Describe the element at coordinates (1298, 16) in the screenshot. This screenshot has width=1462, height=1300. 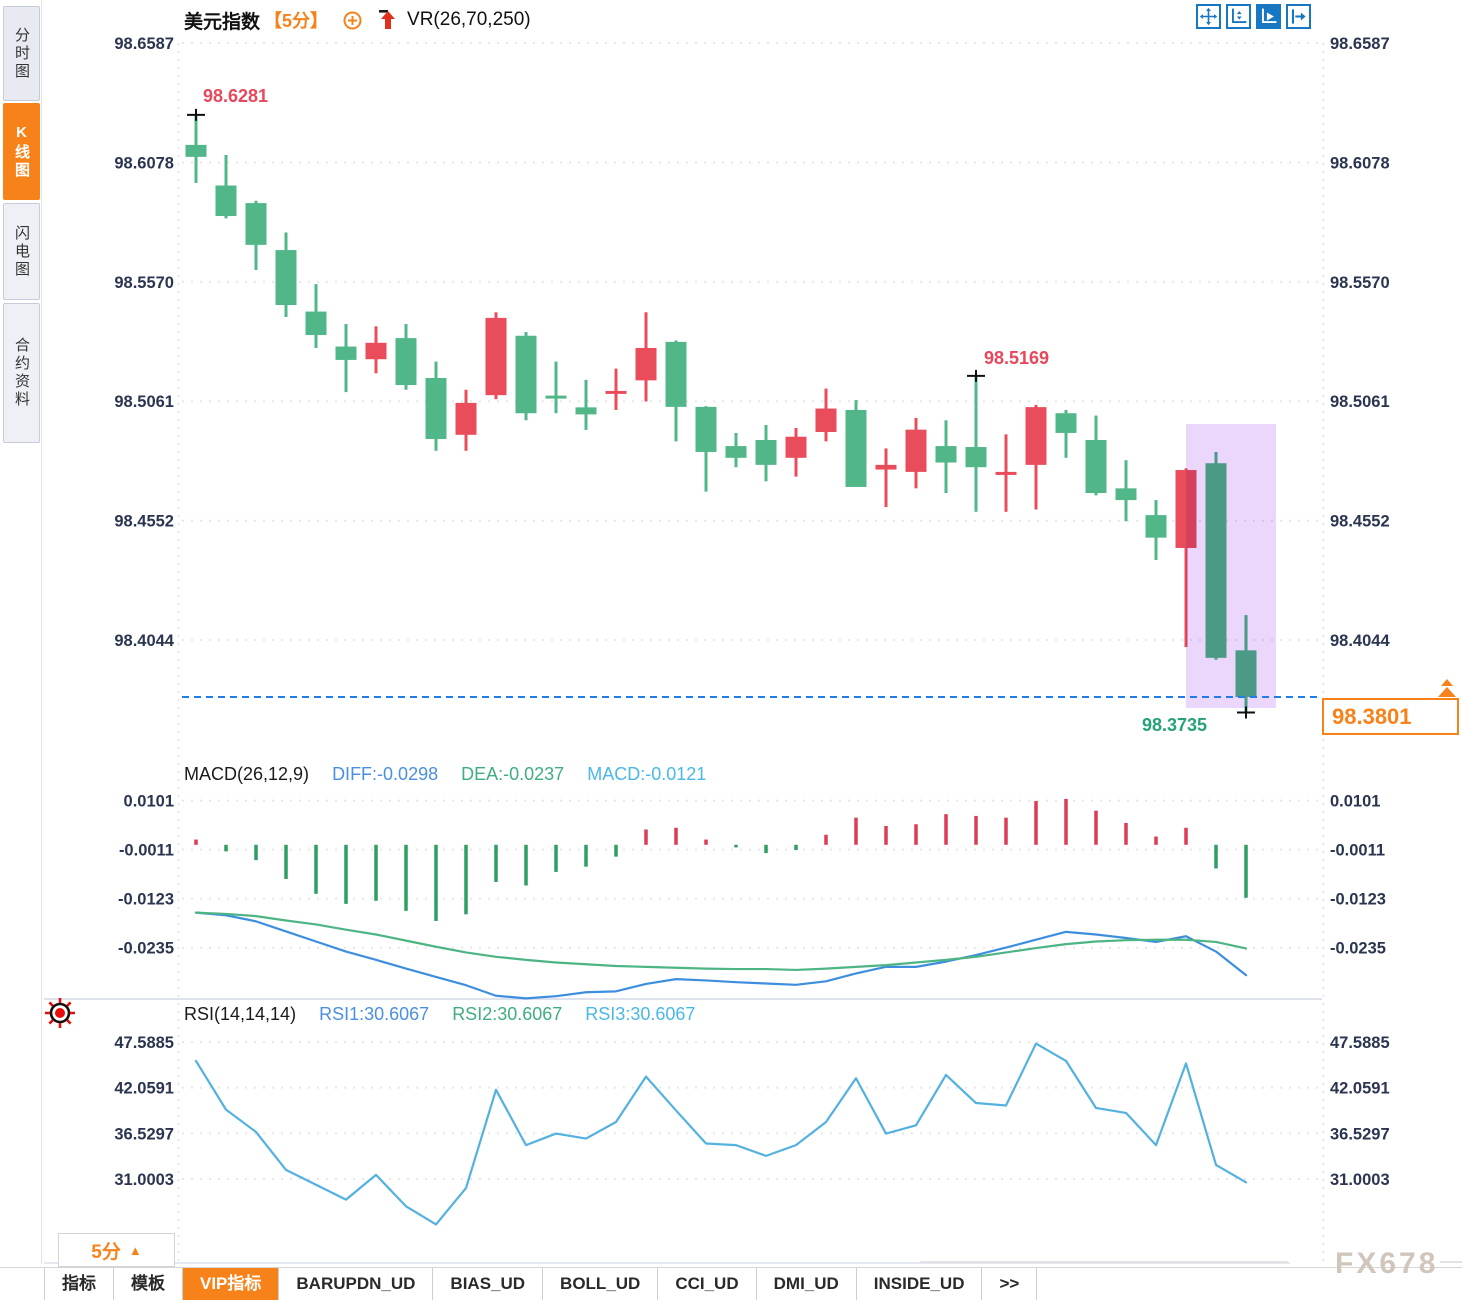
I see `pan-right-icon` at that location.